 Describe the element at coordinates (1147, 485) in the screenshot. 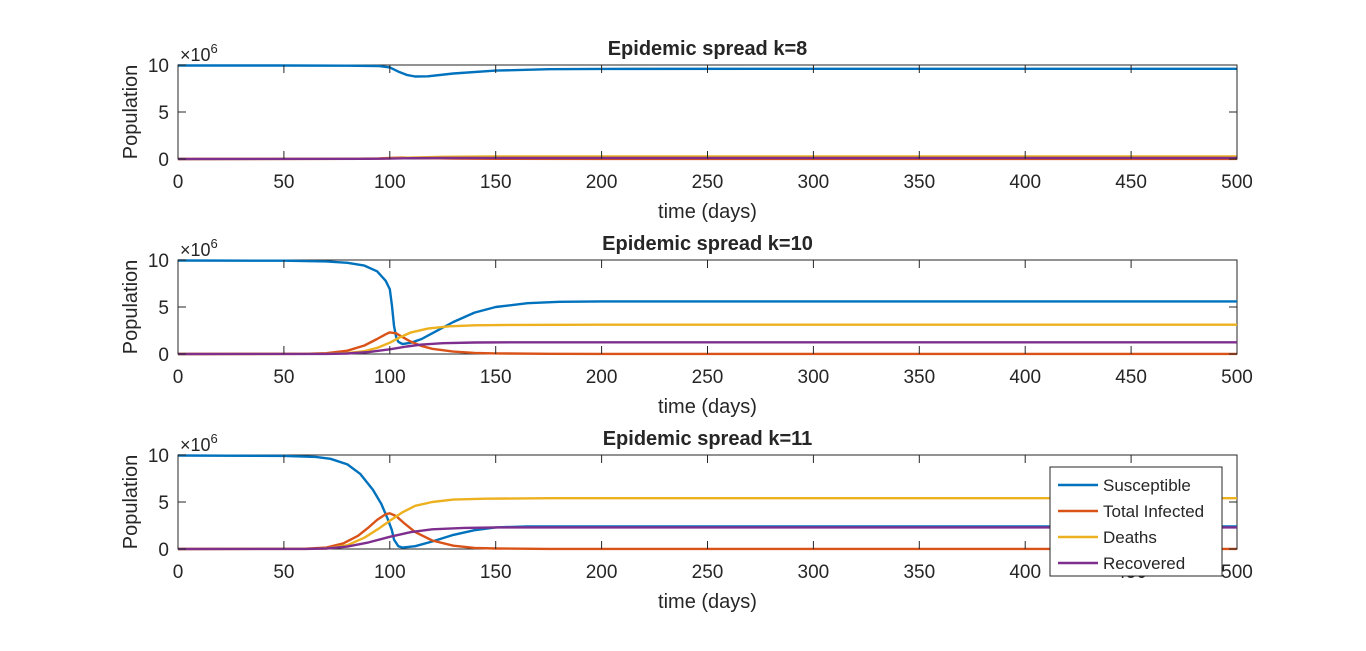

I see `legend-entry-label: Susceptible` at that location.